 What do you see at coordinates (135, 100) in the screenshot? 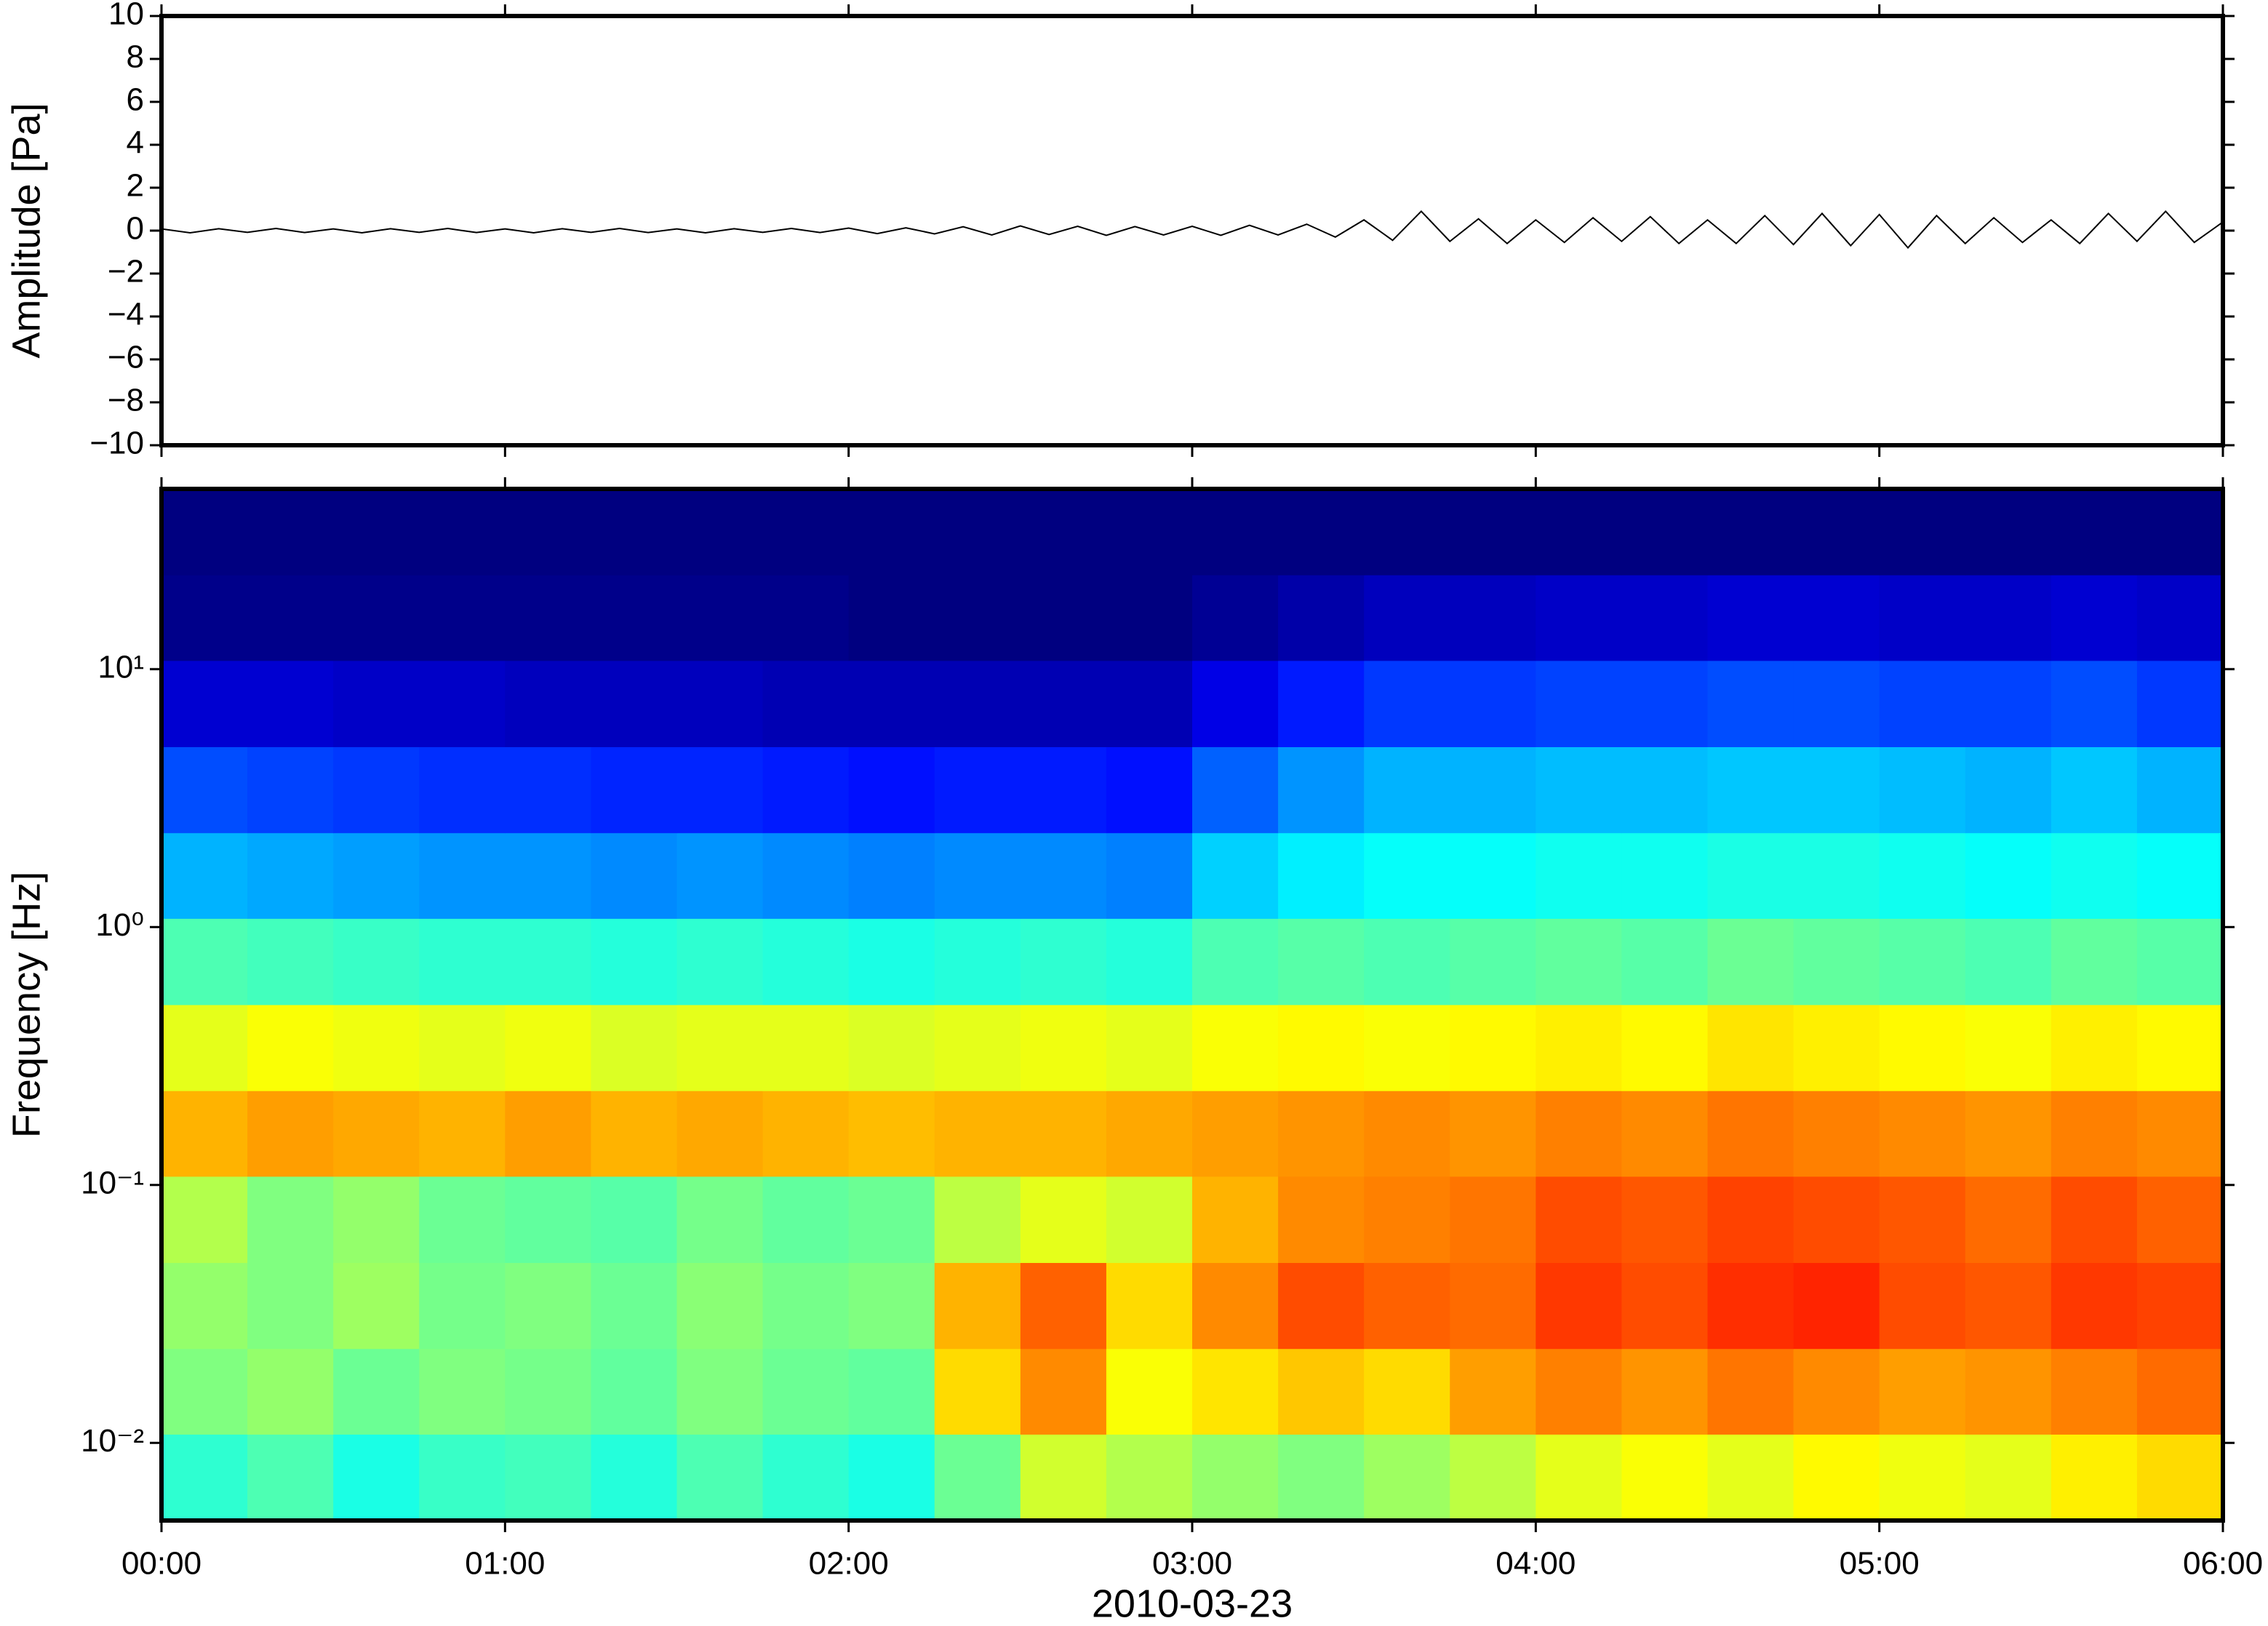
I see `y-tick-label: 6` at bounding box center [135, 100].